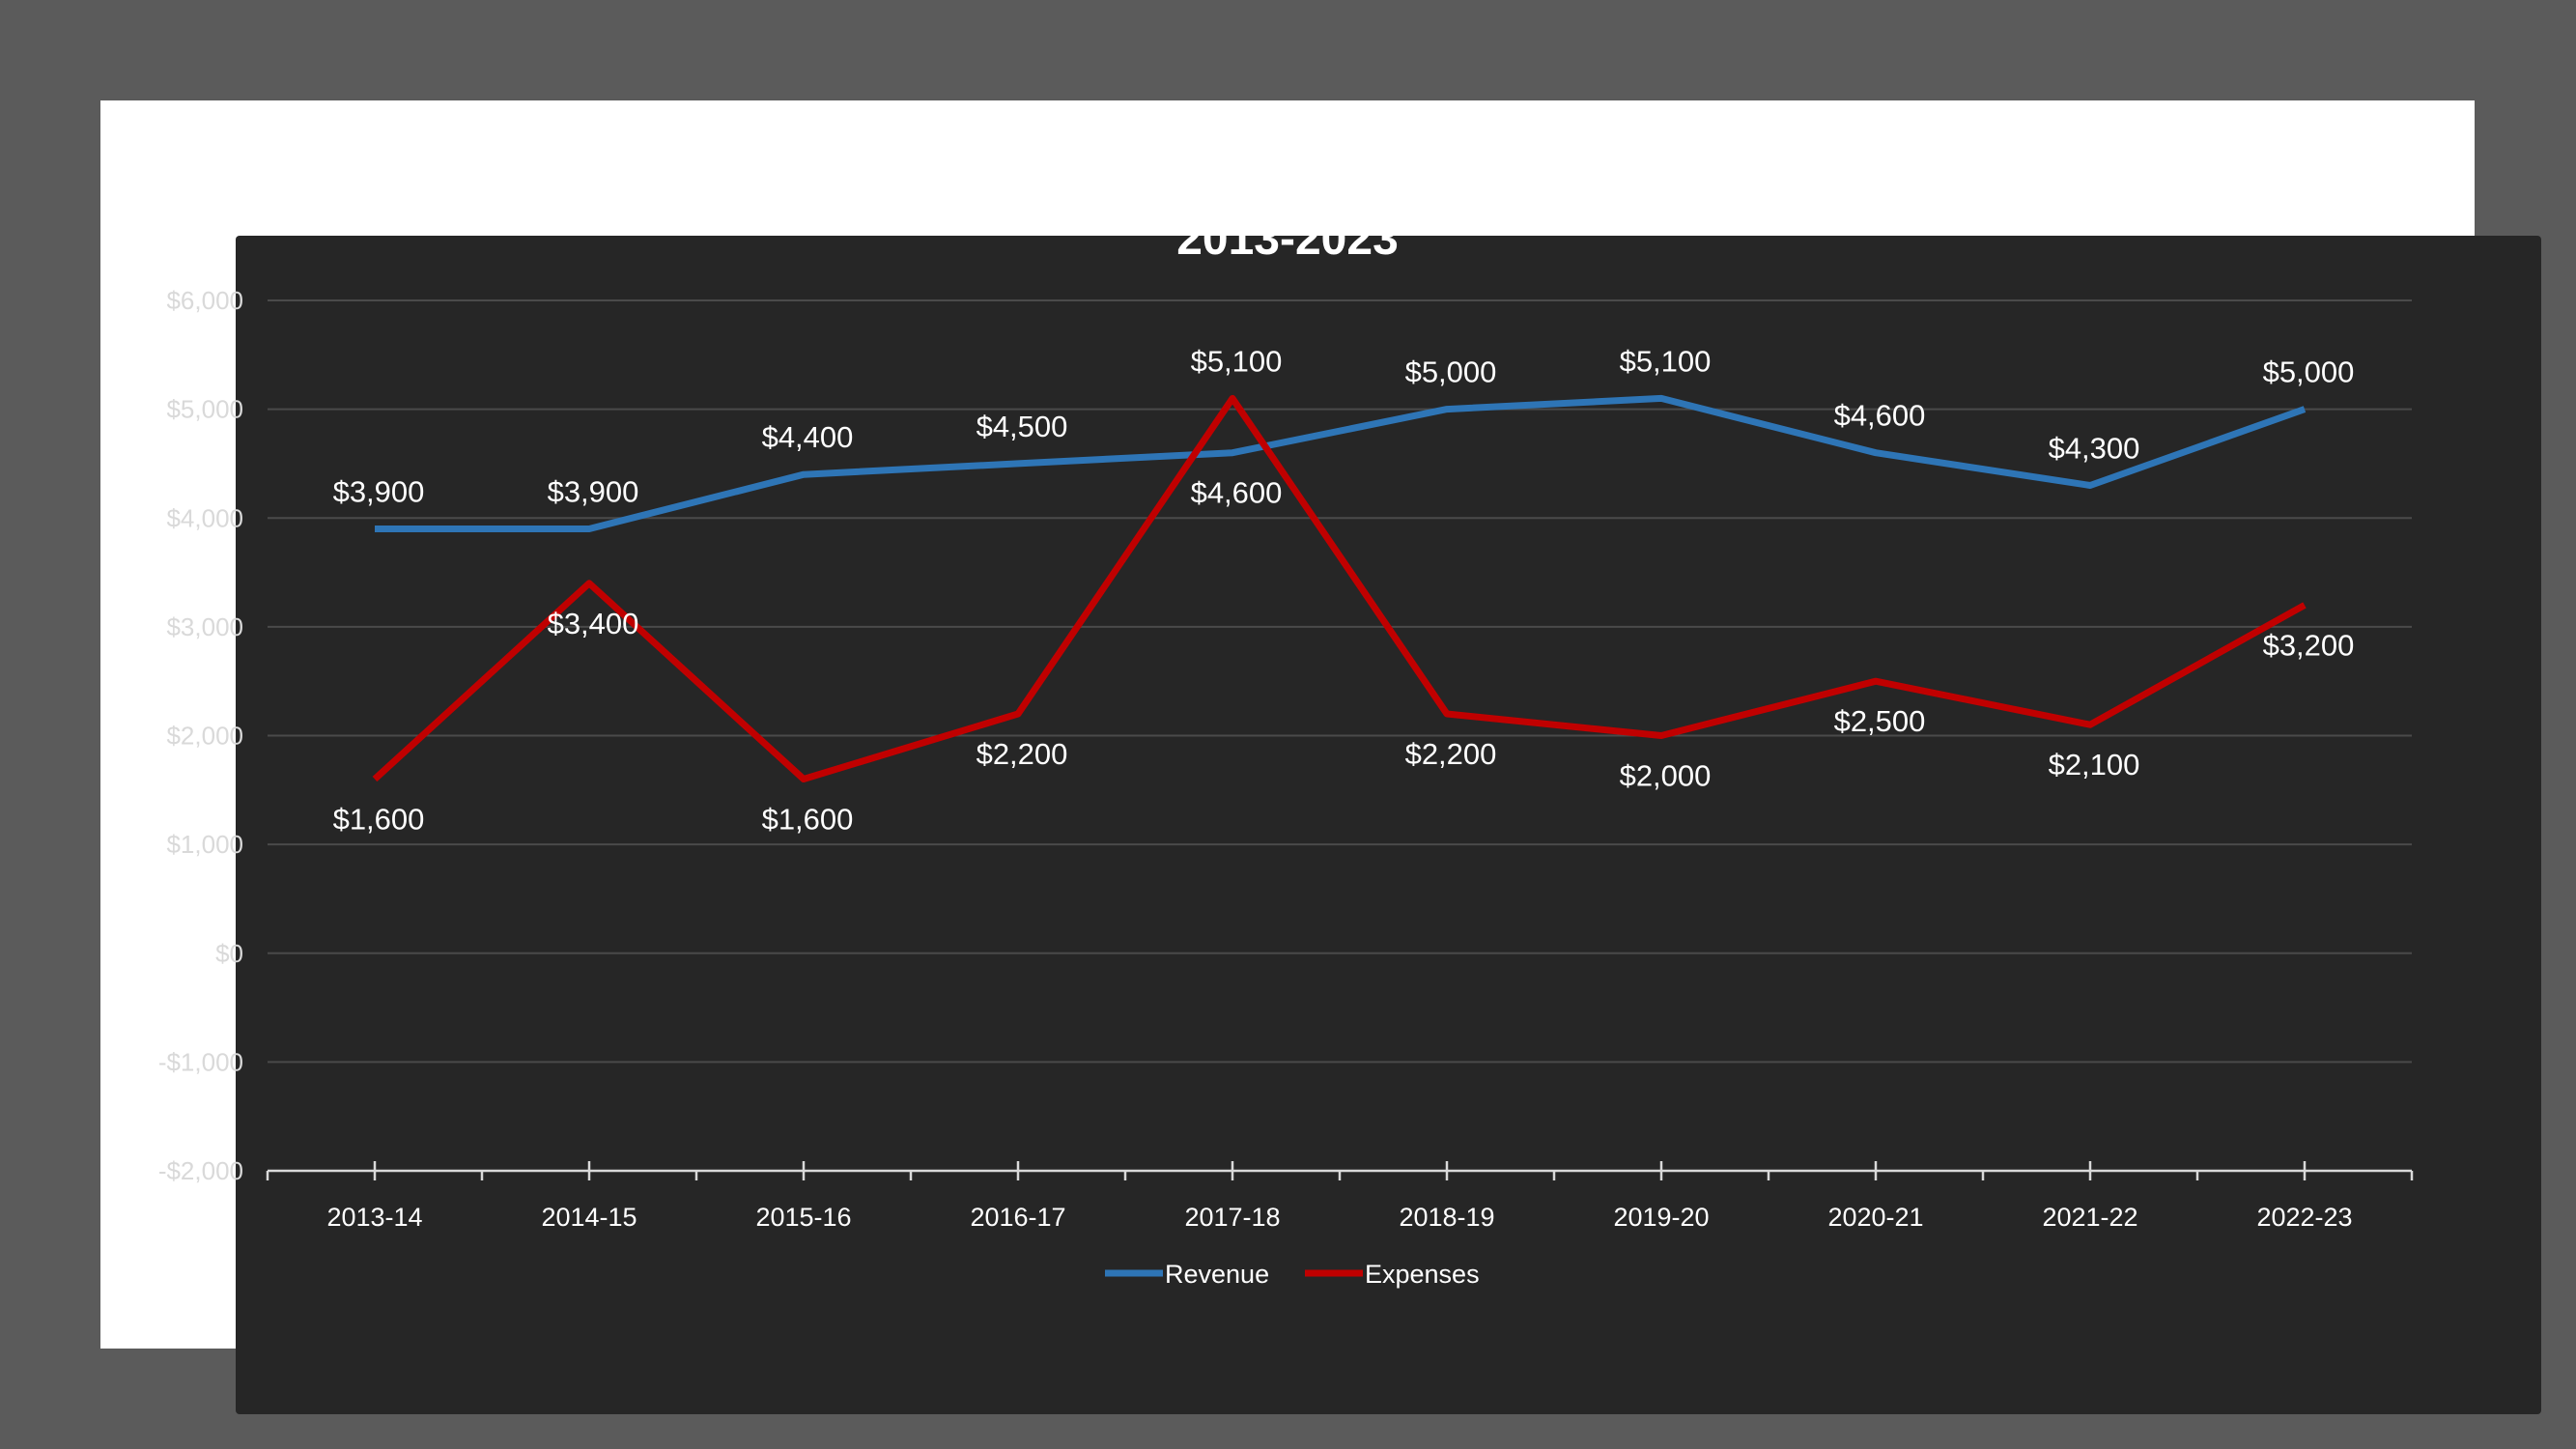 The width and height of the screenshot is (2576, 1449). What do you see at coordinates (204, 626) in the screenshot?
I see `y-tick-label: $3,000` at bounding box center [204, 626].